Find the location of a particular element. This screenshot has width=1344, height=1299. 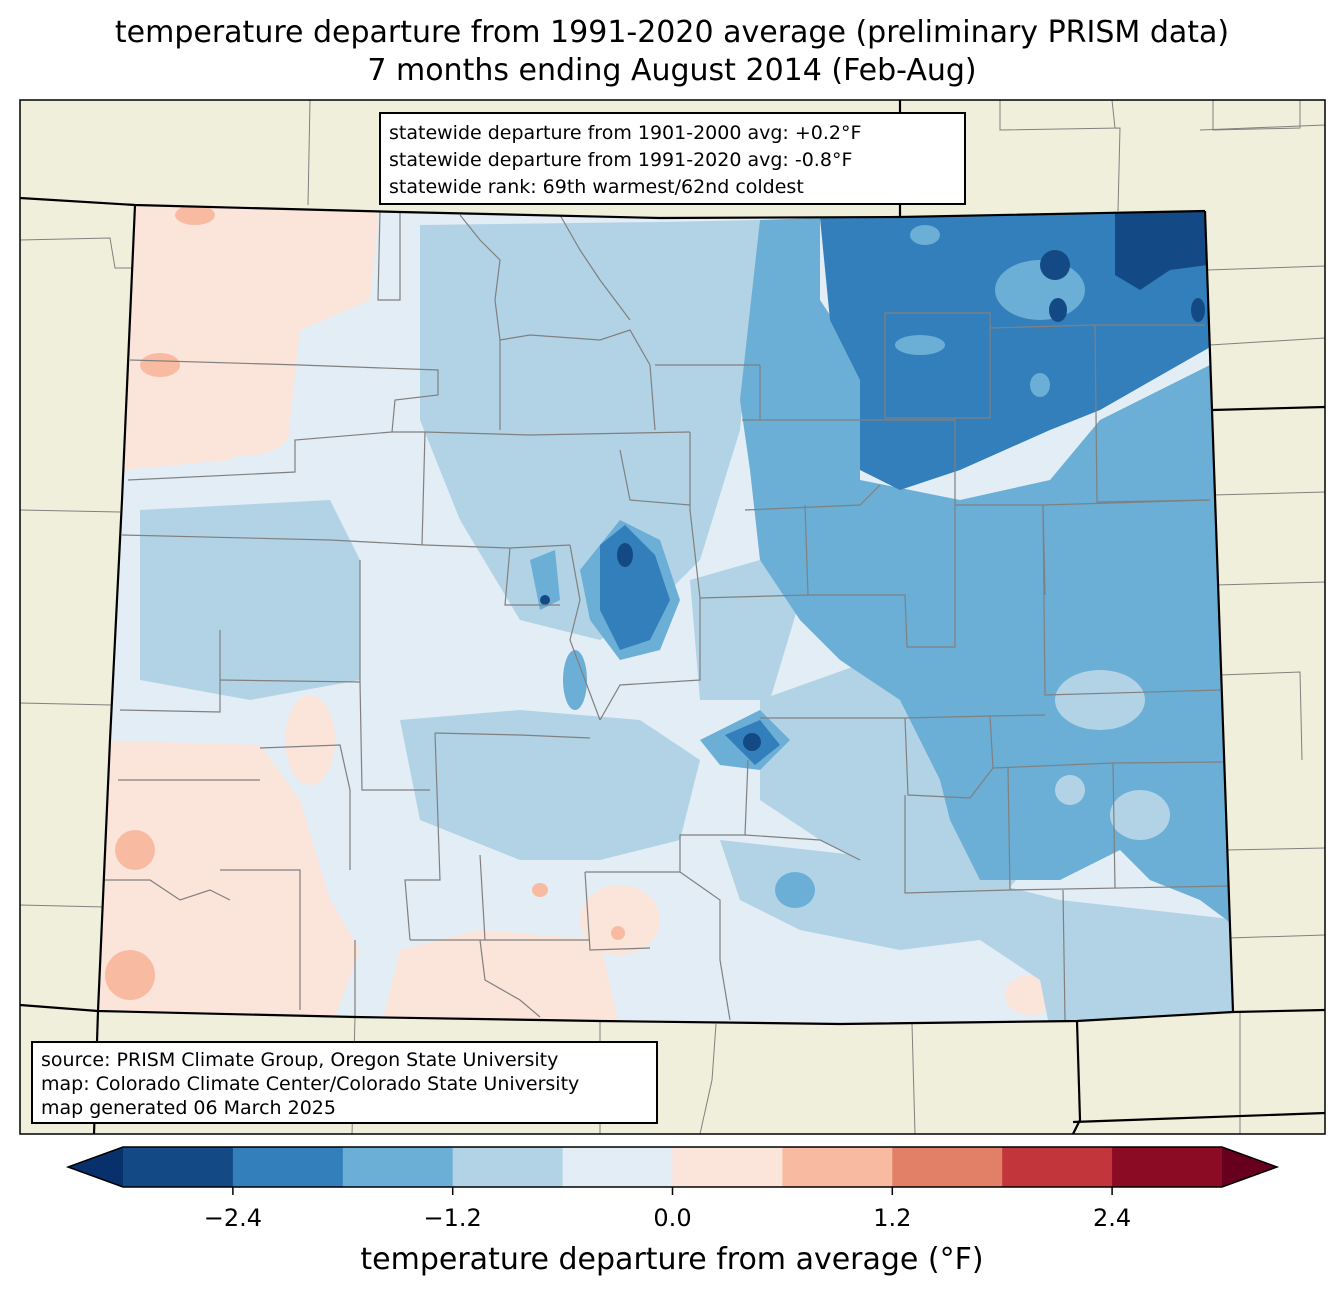

colorbar-tick-label: 2.4 is located at coordinates (1112, 1218).